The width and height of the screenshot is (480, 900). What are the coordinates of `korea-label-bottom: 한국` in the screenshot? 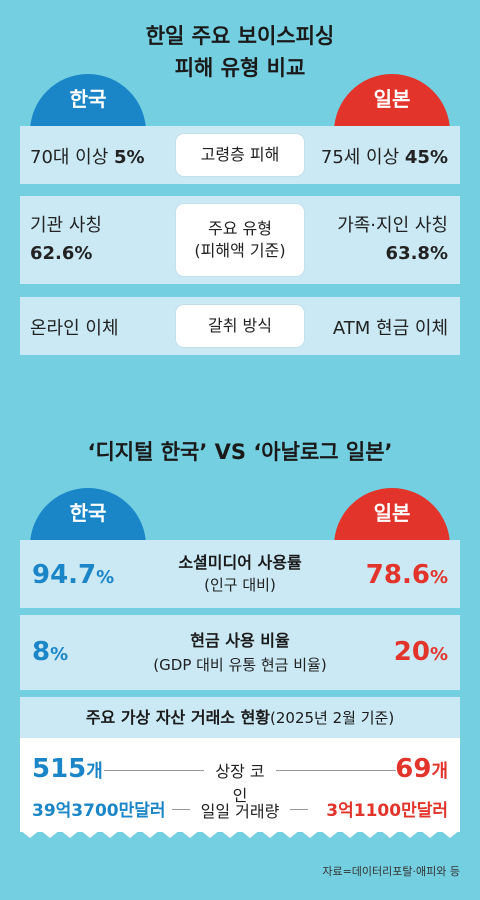 It's located at (88, 518).